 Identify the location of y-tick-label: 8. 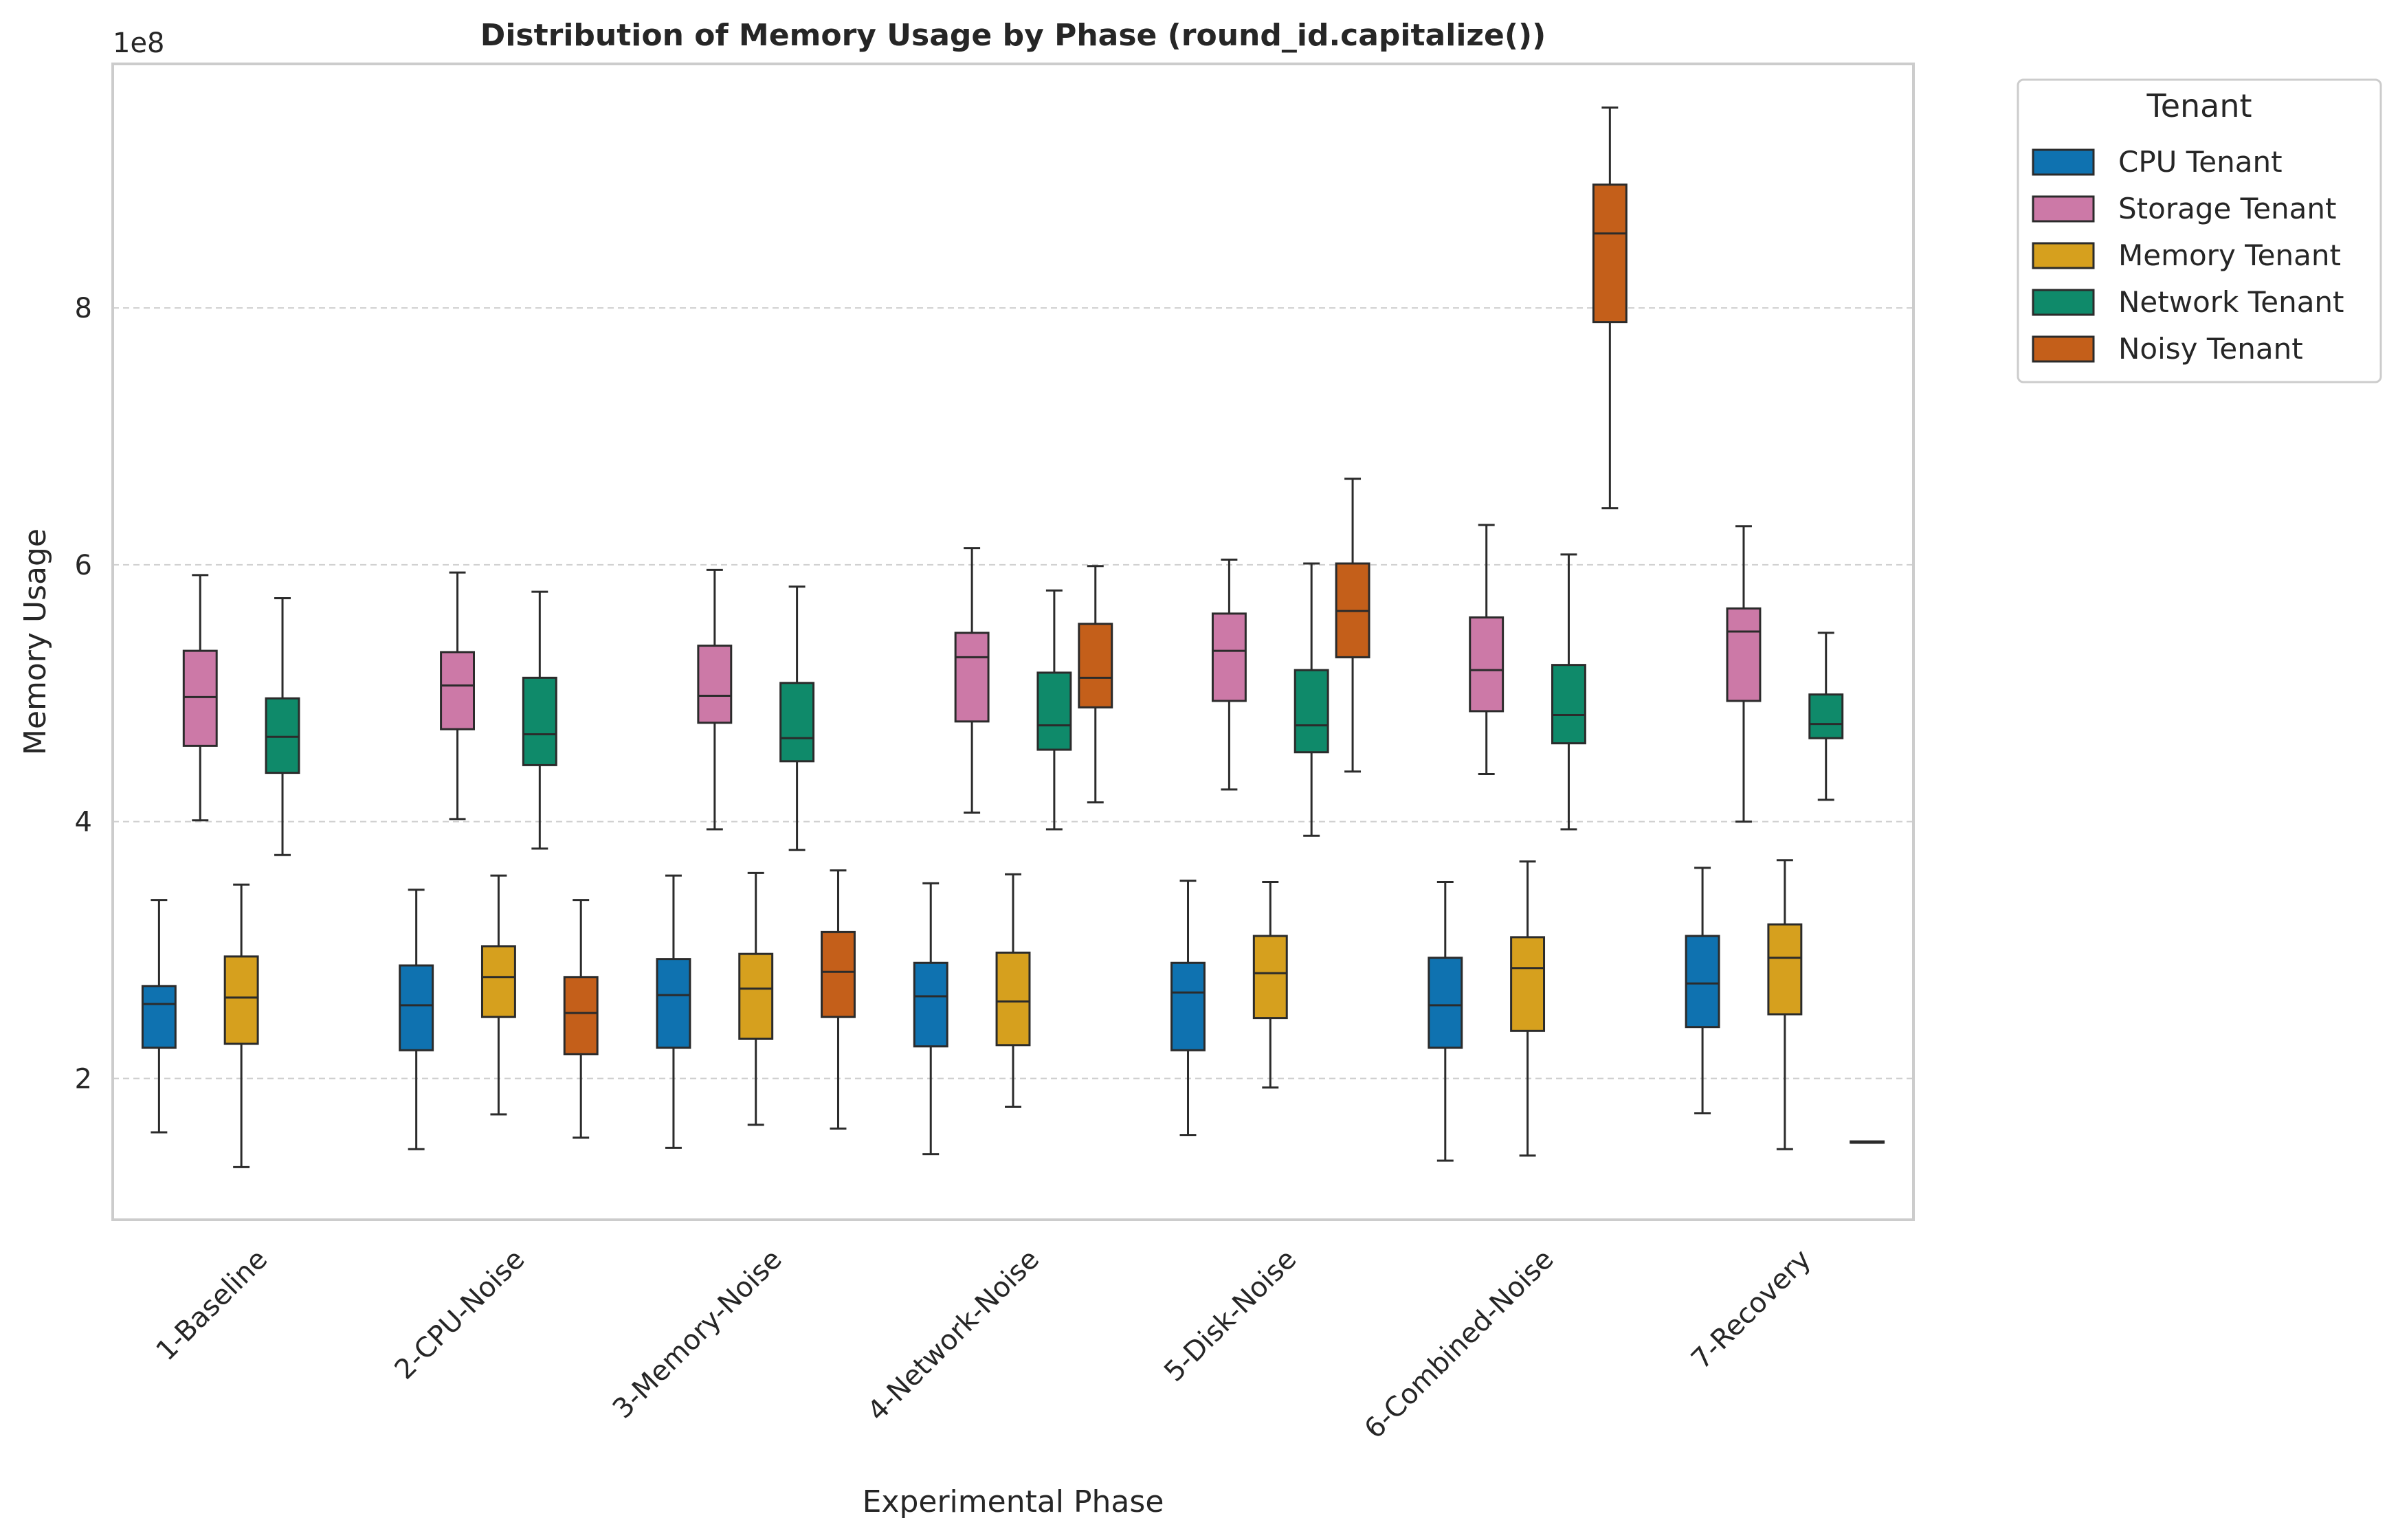
(84, 308).